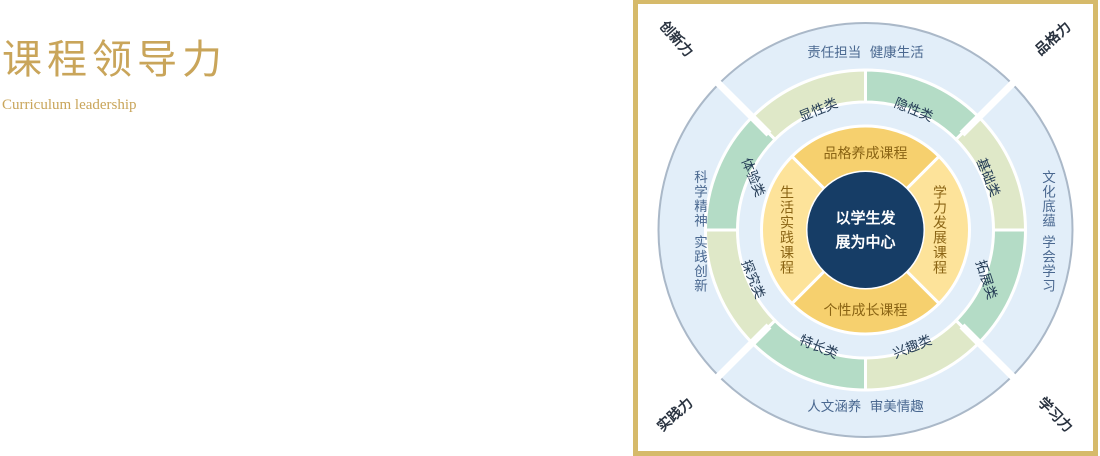 The height and width of the screenshot is (456, 1100). What do you see at coordinates (675, 414) in the screenshot?
I see `corner-bottom-left: 实践力` at bounding box center [675, 414].